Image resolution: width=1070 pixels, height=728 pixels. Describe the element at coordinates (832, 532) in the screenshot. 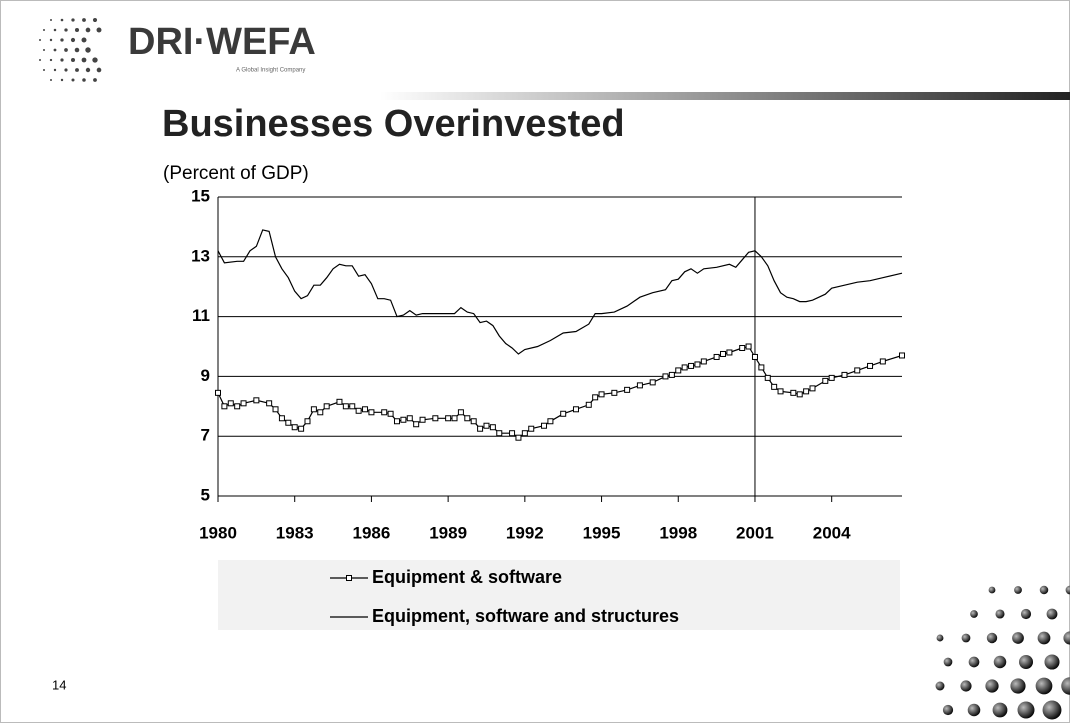

I see `x-tick-label: 2004` at that location.